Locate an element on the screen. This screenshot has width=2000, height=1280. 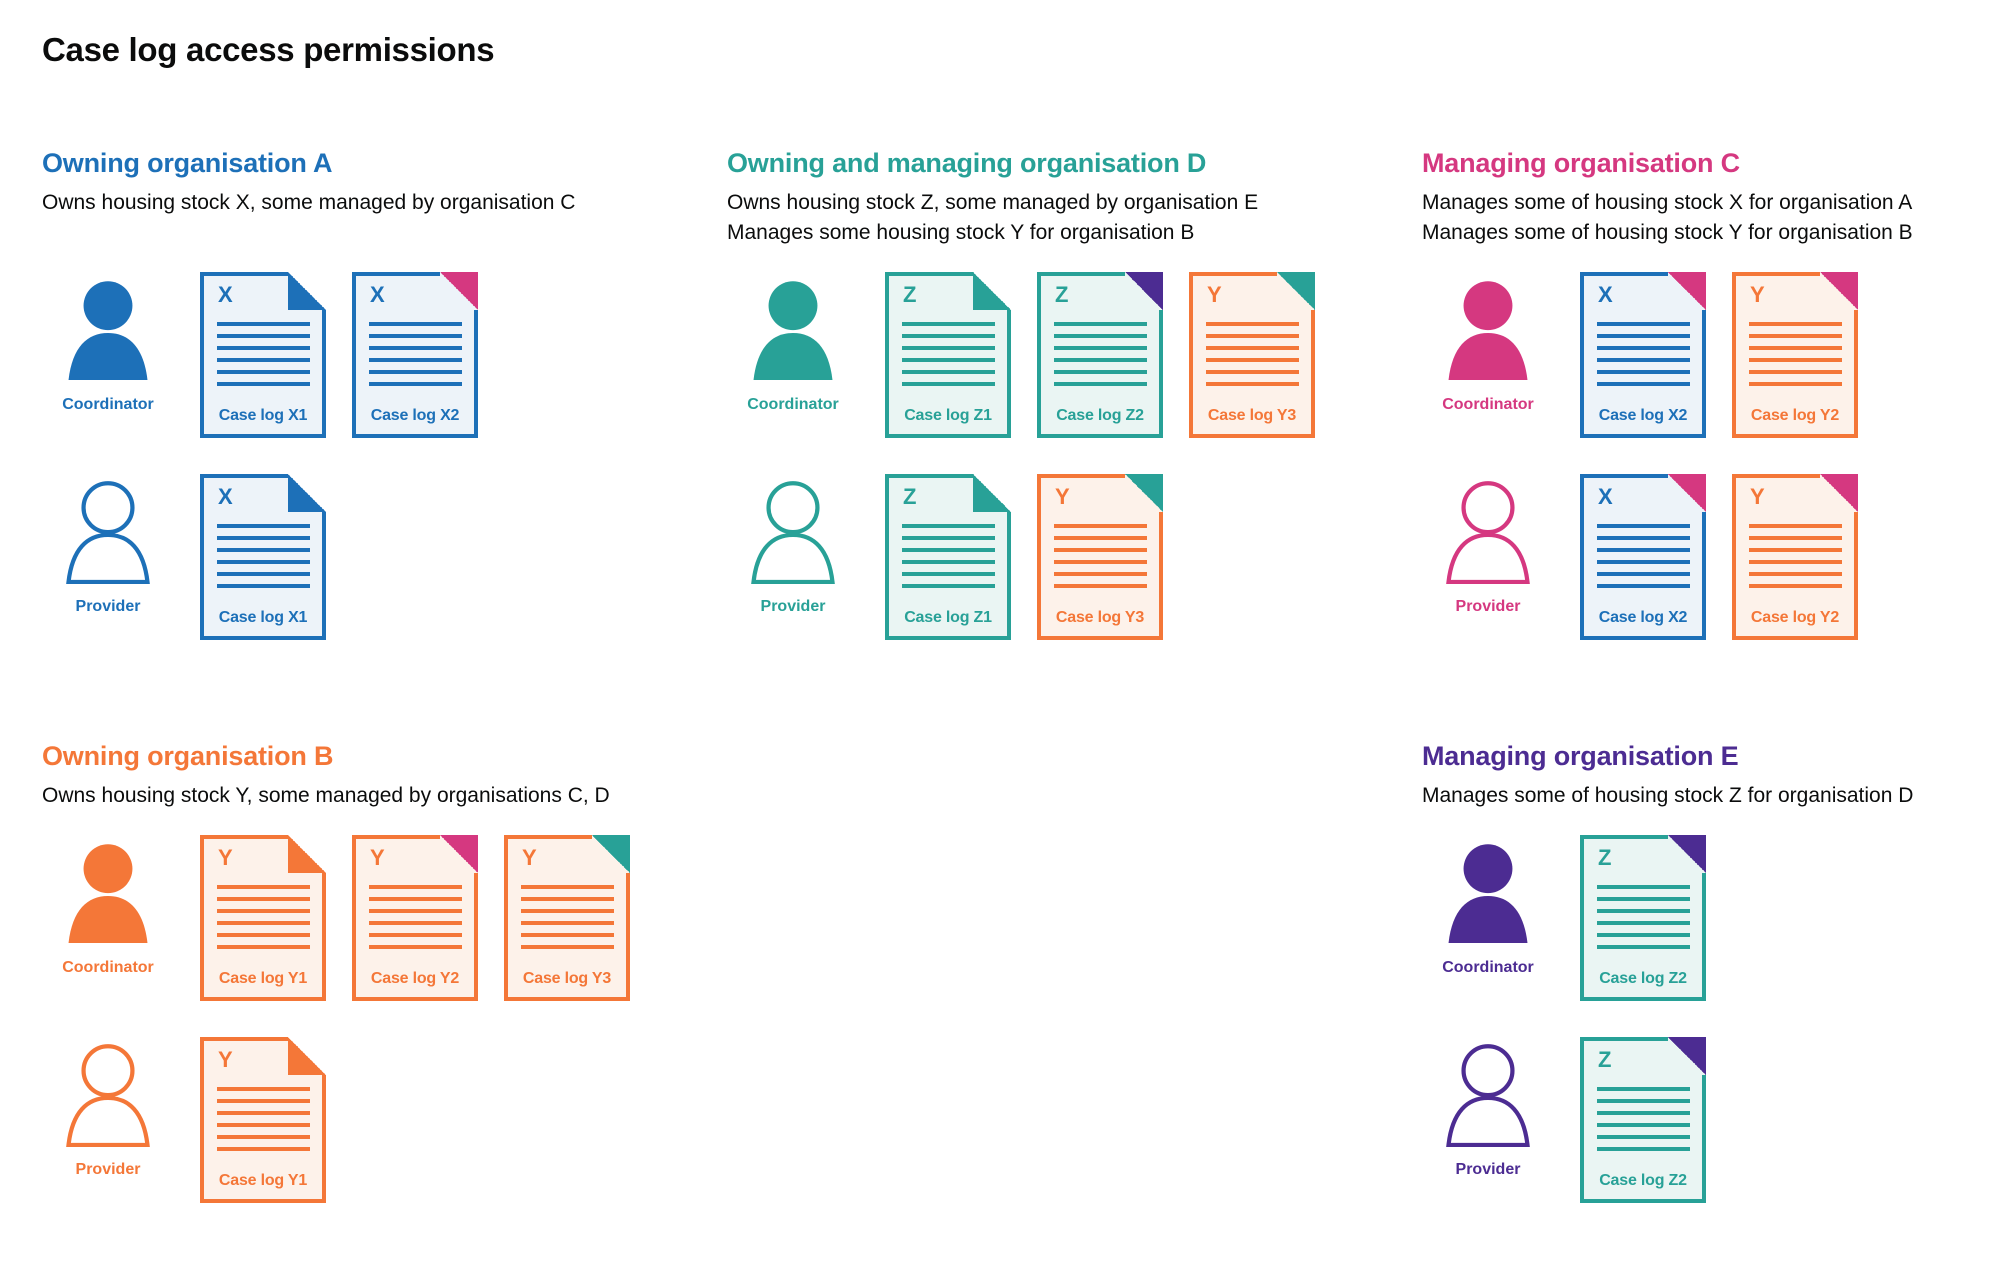
role-row: Provider X Case log X1 is located at coordinates (362, 557).